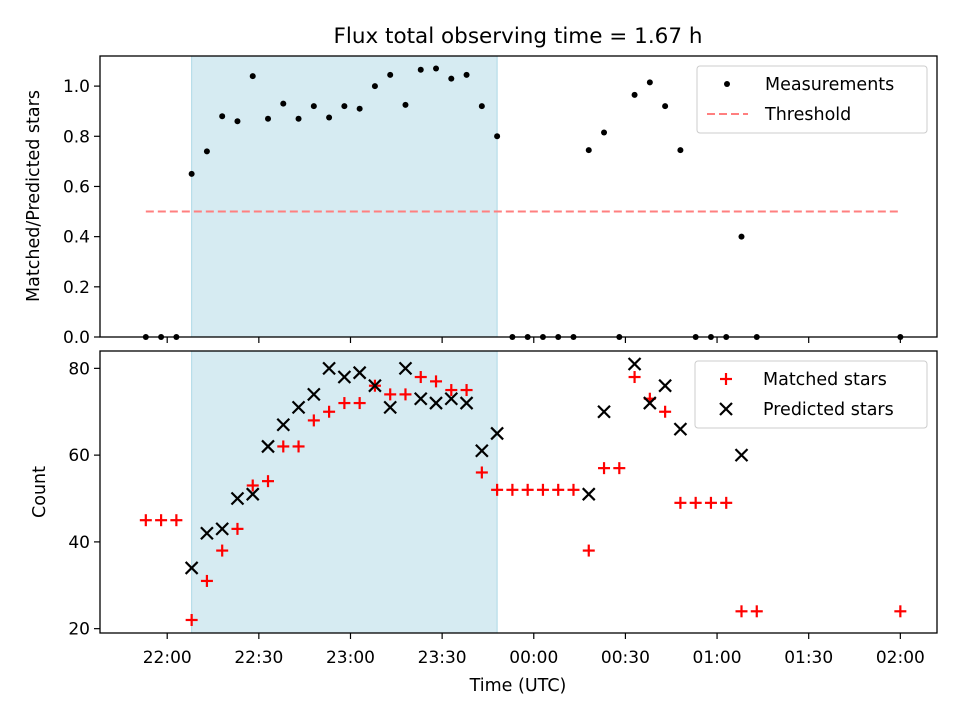 The width and height of the screenshot is (960, 720). I want to click on x-tick-label: 23:30, so click(442, 658).